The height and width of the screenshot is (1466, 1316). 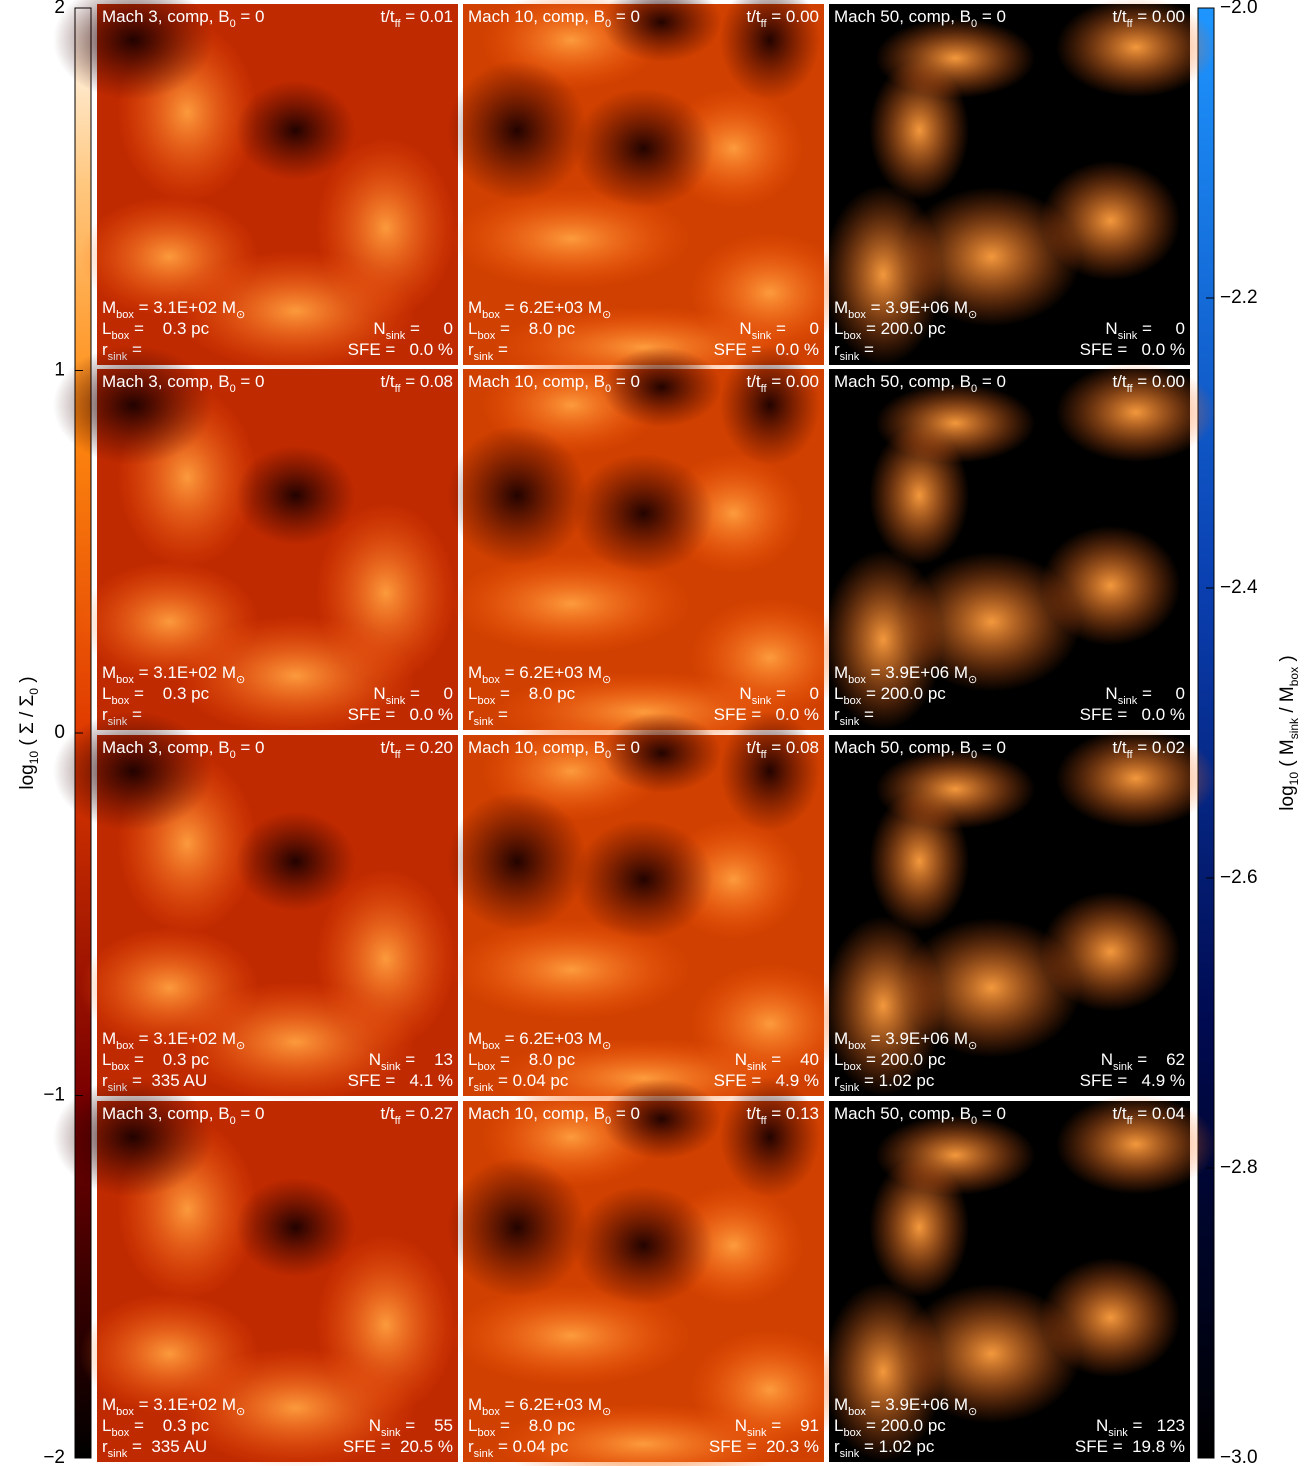 I want to click on sink-radius-part: =, so click(x=500, y=349).